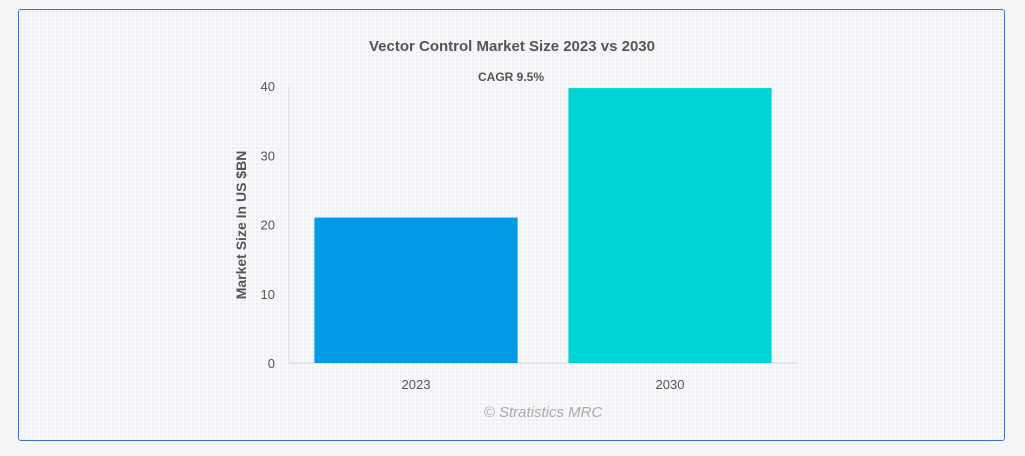 The width and height of the screenshot is (1025, 456). Describe the element at coordinates (670, 384) in the screenshot. I see `x-tick-label: 2030` at that location.